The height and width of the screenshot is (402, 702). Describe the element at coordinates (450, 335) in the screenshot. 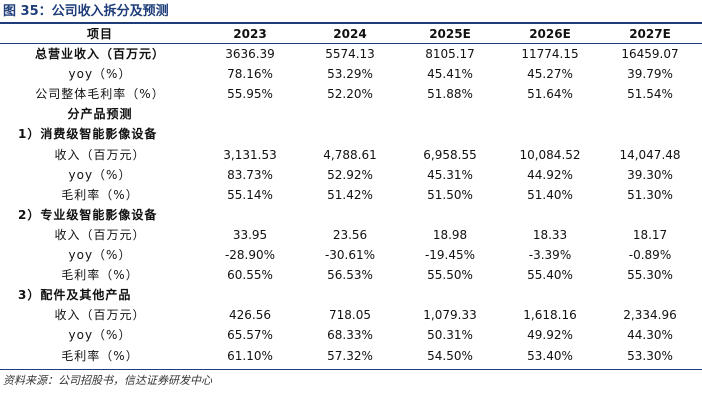

I see `table-cell: 50.31%` at that location.